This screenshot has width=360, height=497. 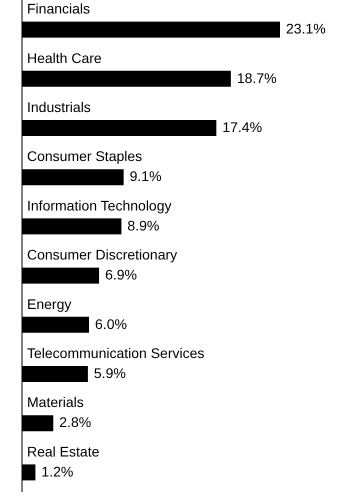 What do you see at coordinates (59, 107) in the screenshot?
I see `y-tick-label: Industrials` at bounding box center [59, 107].